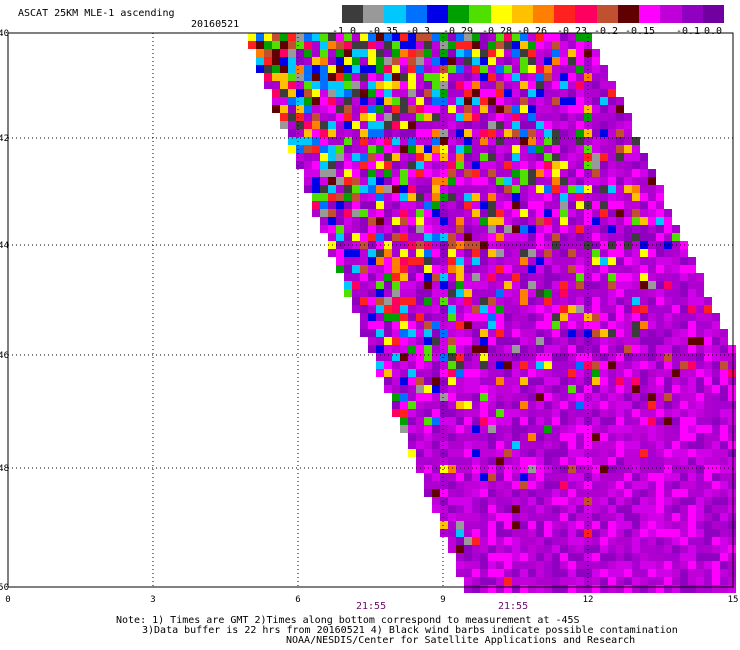  Describe the element at coordinates (96, 13) in the screenshot. I see `map-title: ASCAT 25KM MLE-1 ascending` at that location.